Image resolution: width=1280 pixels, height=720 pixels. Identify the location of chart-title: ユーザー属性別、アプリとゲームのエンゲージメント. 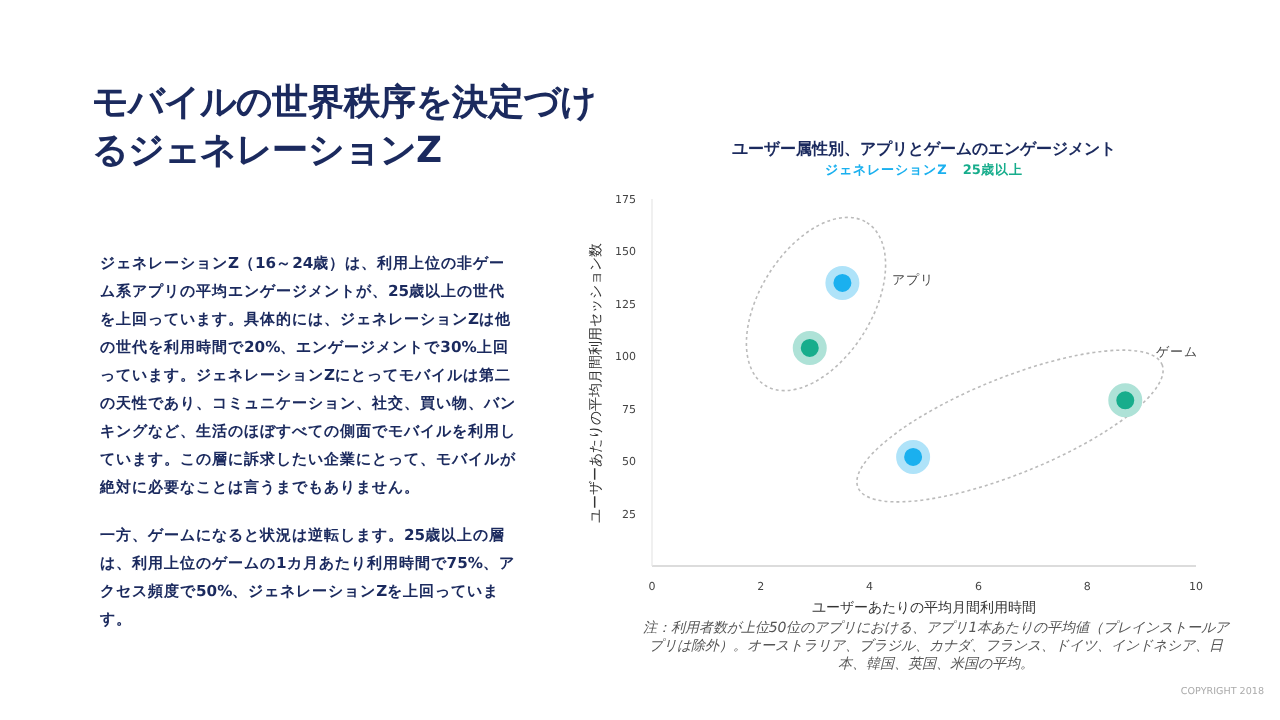
(924, 149).